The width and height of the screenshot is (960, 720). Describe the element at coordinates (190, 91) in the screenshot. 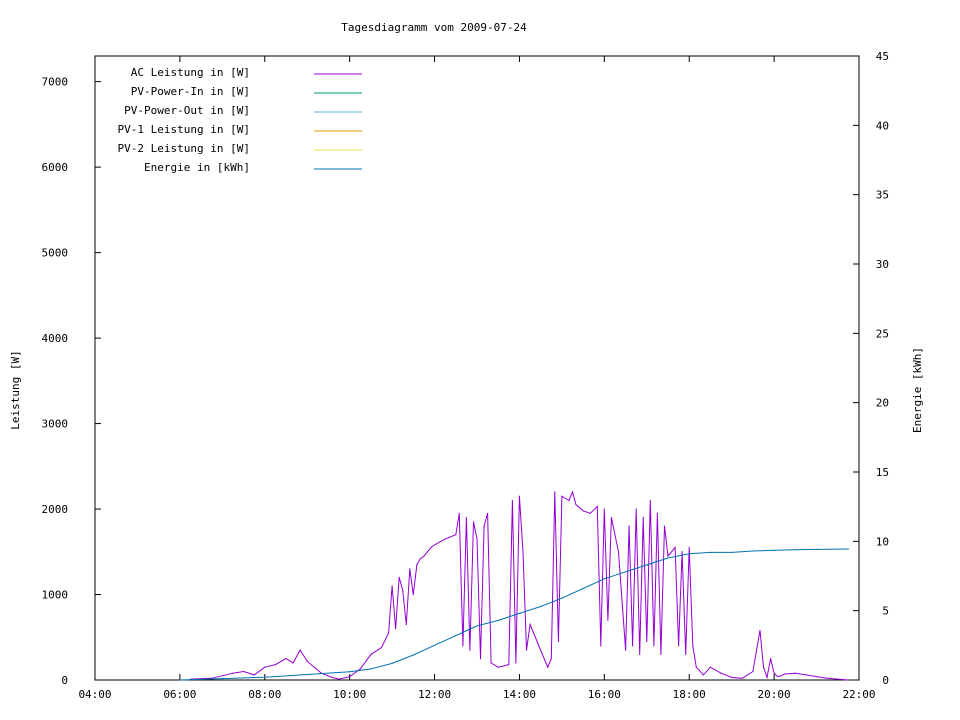

I see `legend-label: PV-Power-In in [W]` at that location.